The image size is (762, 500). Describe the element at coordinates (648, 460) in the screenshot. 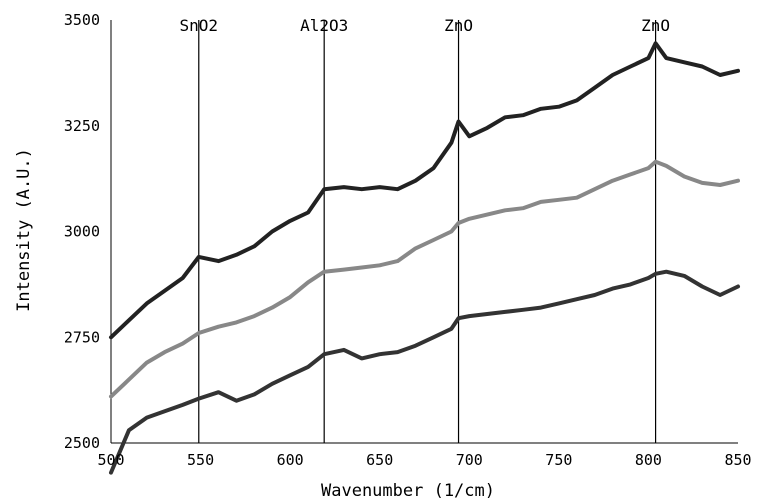

I see `x-tick-label-6: 800` at that location.